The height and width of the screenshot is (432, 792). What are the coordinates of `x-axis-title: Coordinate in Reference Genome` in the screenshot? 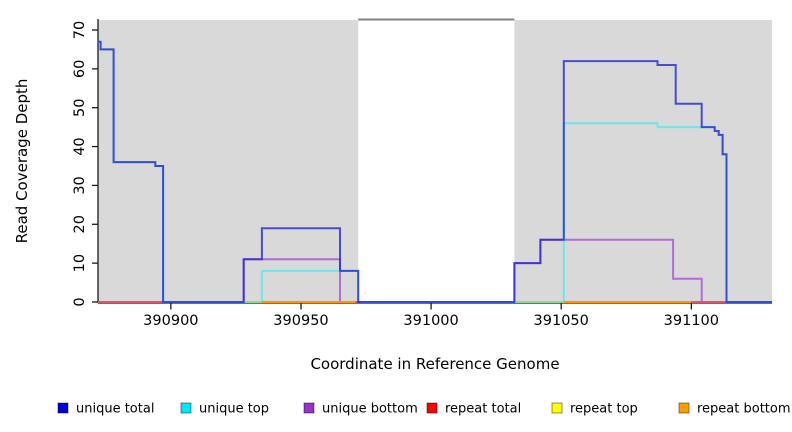 It's located at (434, 364).